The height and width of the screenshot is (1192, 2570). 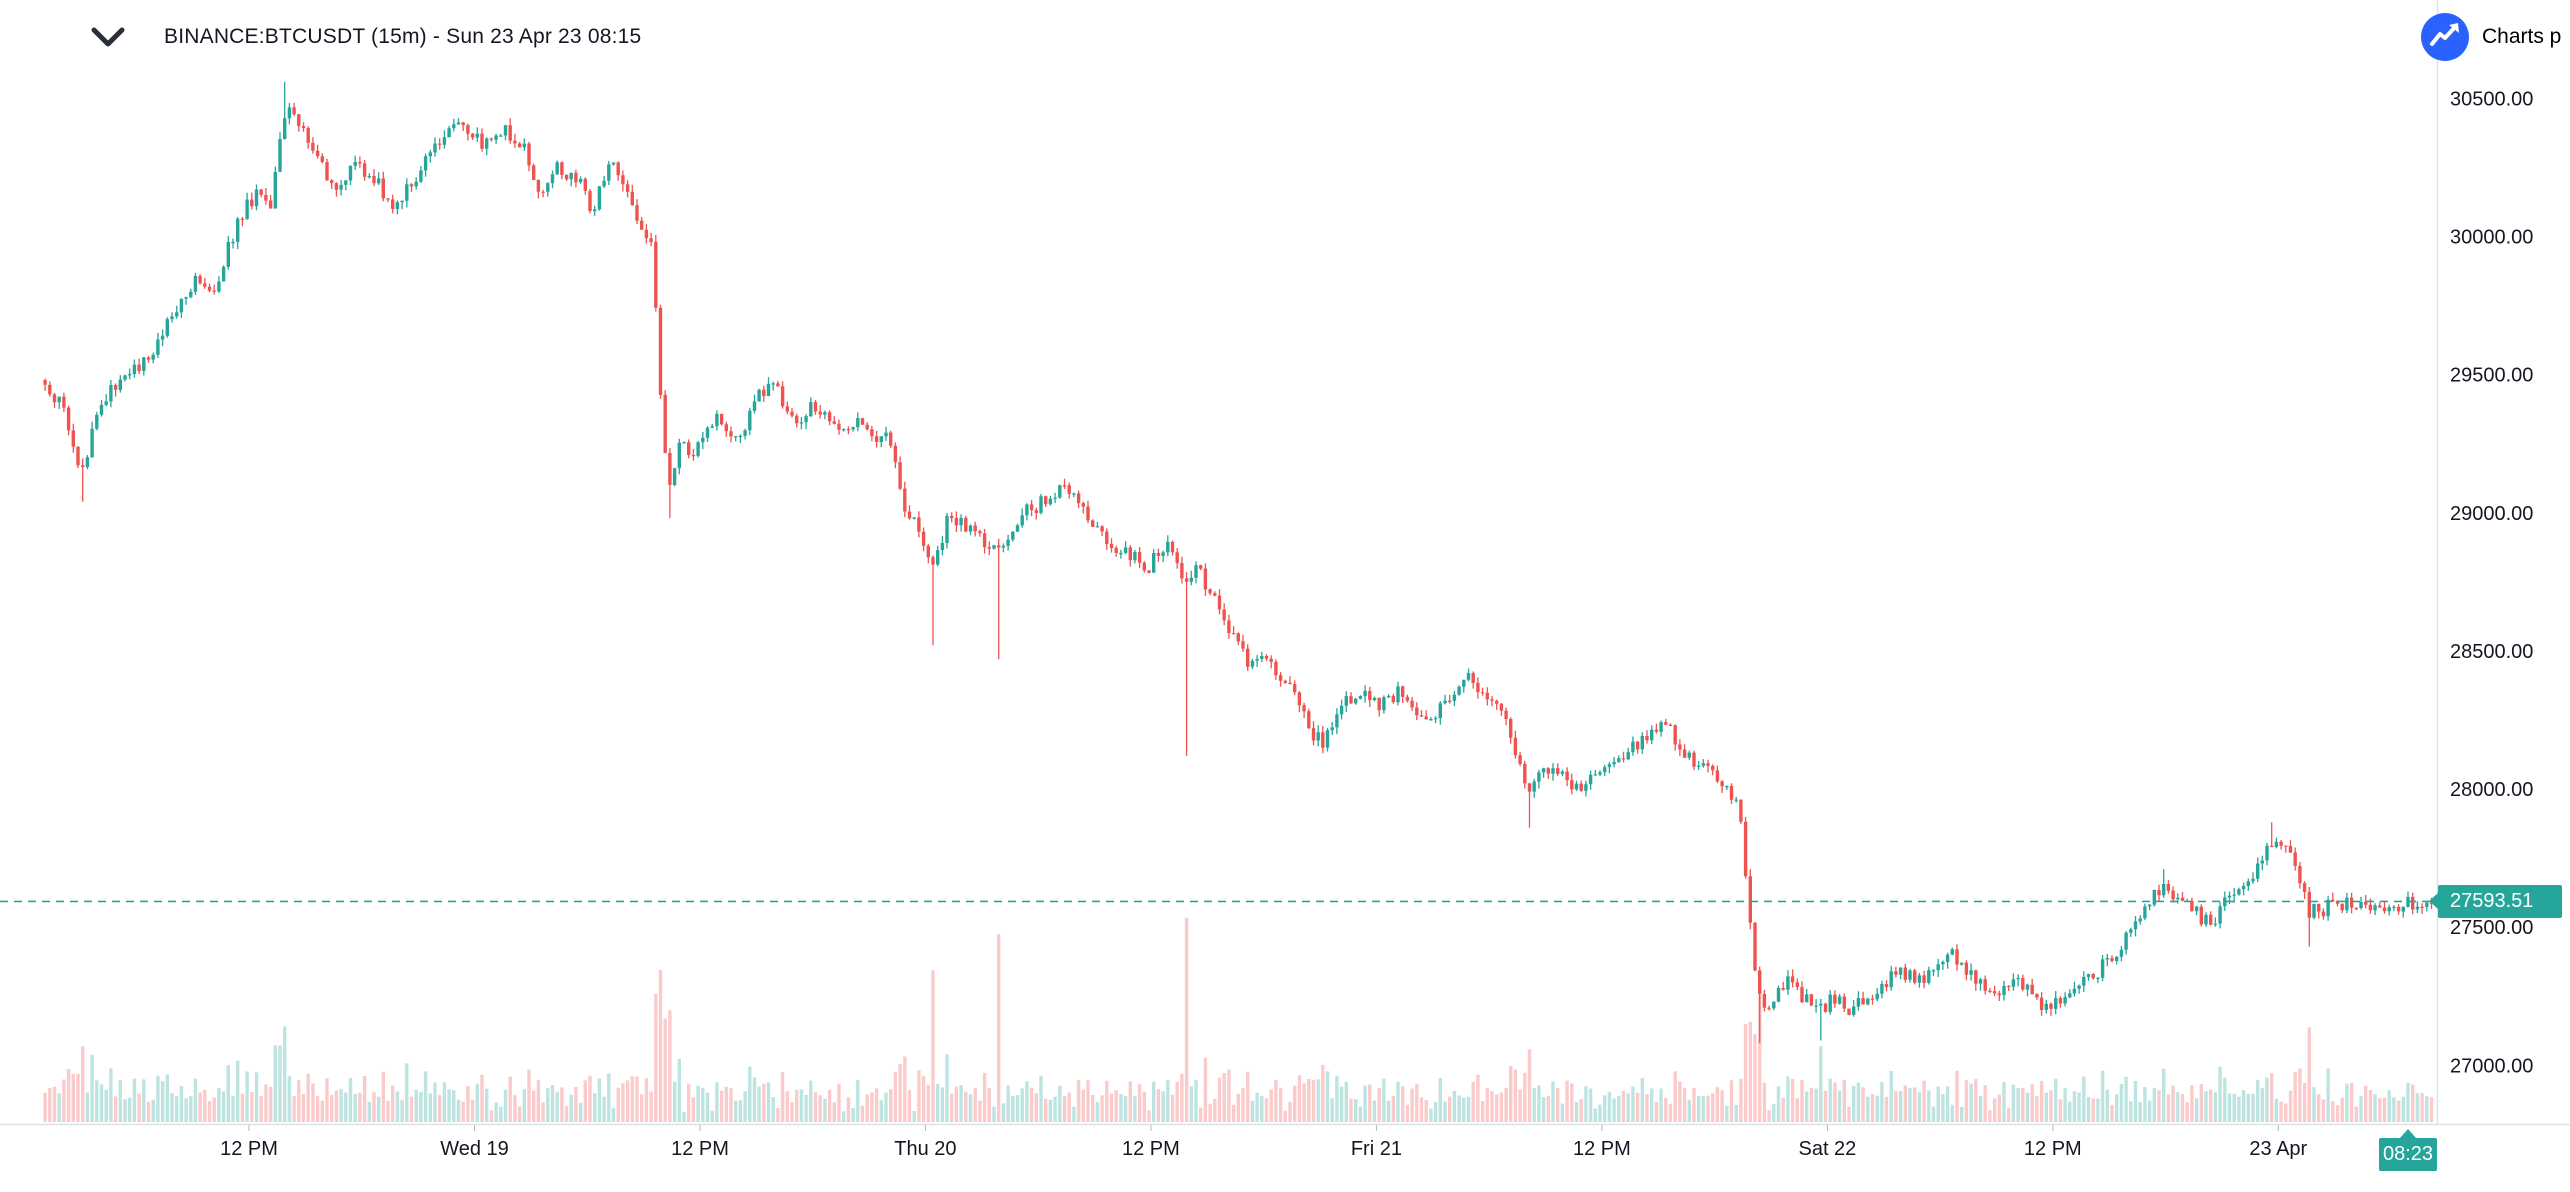 I want to click on svg-text: 29500.00, so click(x=2491, y=376).